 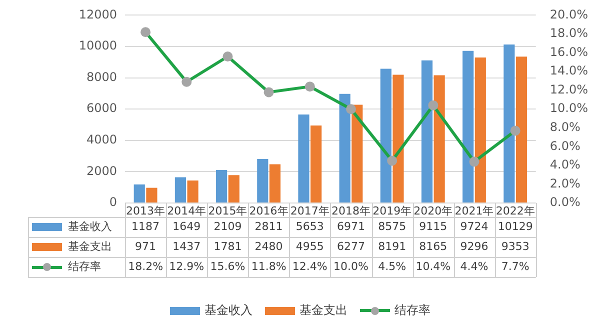 I want to click on legend-label: 结存率, so click(x=84, y=266).